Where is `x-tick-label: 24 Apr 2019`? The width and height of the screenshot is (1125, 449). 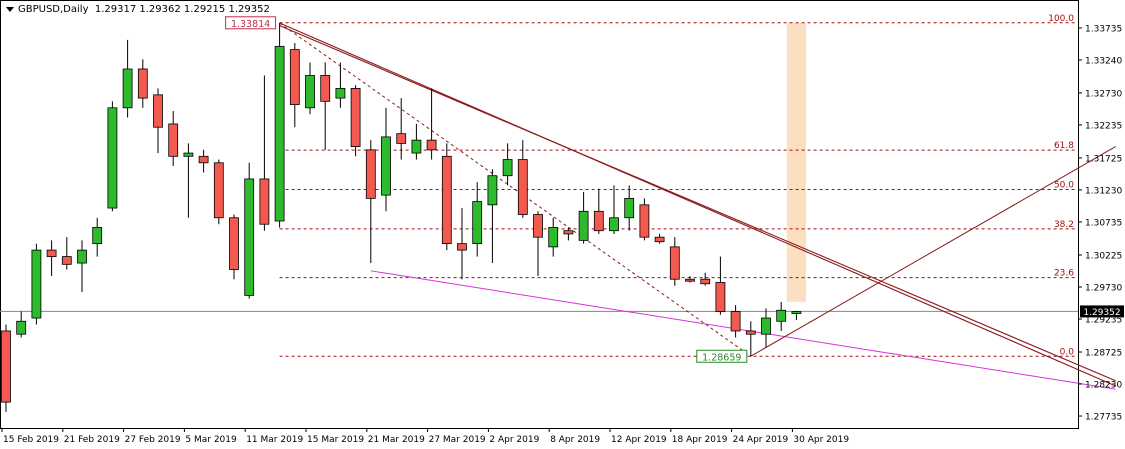 x-tick-label: 24 Apr 2019 is located at coordinates (761, 440).